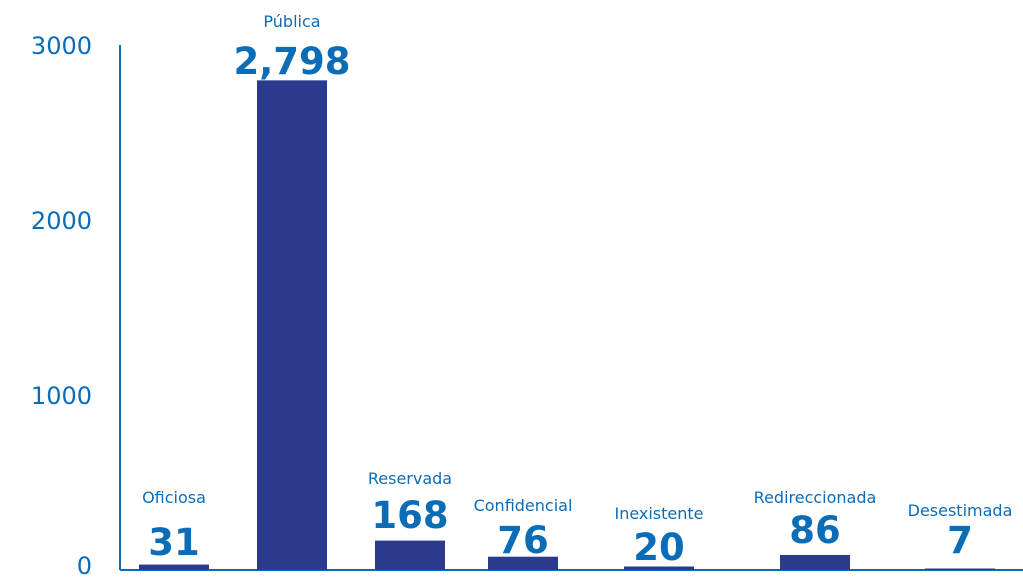 This screenshot has width=1023, height=577. What do you see at coordinates (960, 540) in the screenshot?
I see `value-label: 7` at bounding box center [960, 540].